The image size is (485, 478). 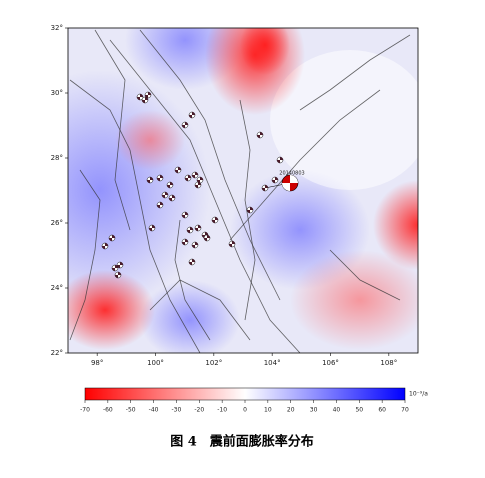 I want to click on colorbar-tick-label: -60, so click(x=108, y=410).